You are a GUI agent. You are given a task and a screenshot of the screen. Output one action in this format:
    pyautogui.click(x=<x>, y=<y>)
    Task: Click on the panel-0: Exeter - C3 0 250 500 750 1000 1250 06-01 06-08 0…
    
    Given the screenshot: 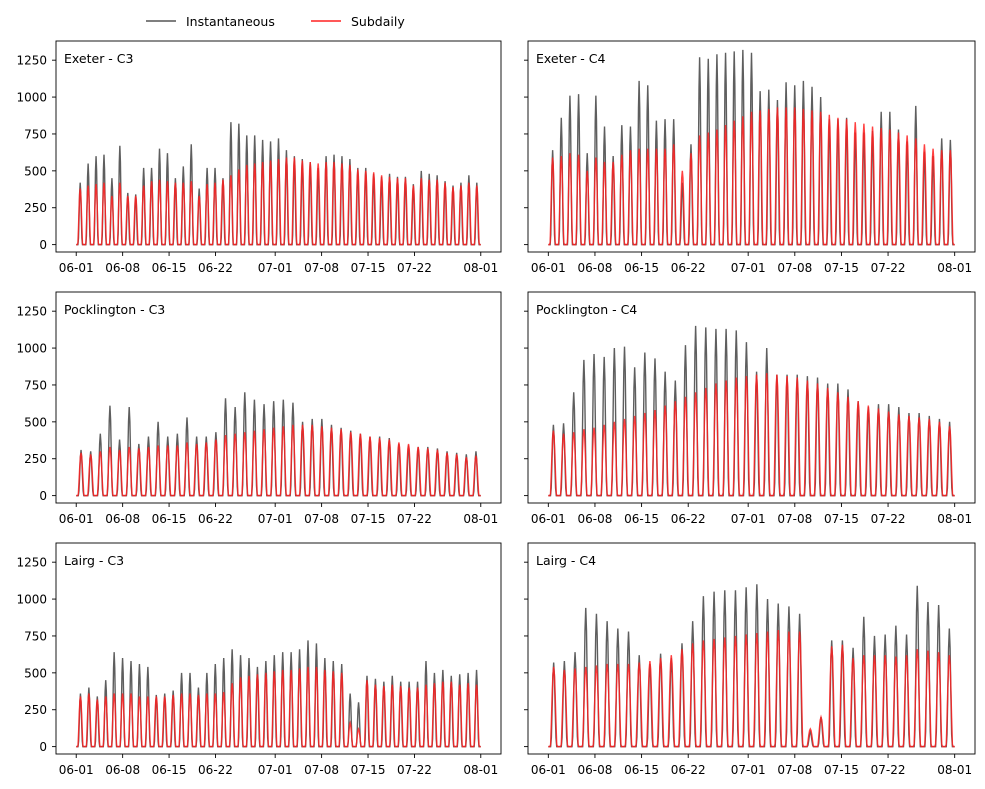 What is the action you would take?
    pyautogui.click(x=259, y=157)
    